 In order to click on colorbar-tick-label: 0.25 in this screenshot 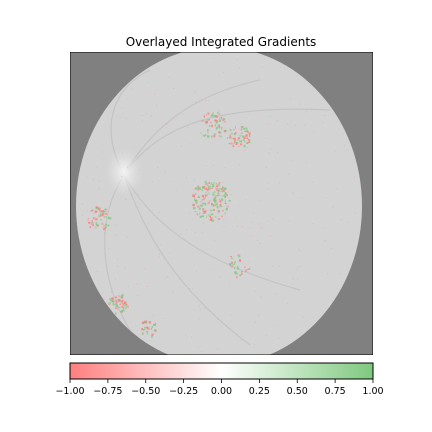, I will do `click(259, 391)`.